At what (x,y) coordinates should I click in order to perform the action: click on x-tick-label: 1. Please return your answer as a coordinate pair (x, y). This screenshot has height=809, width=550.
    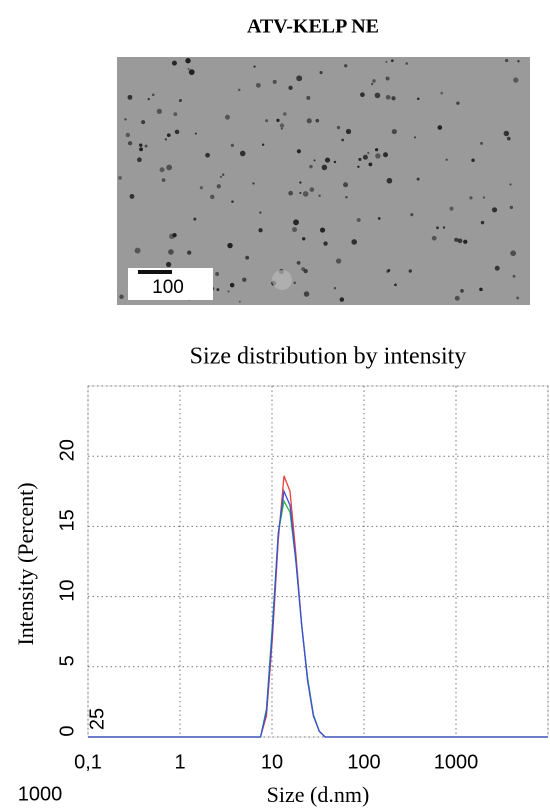
    Looking at the image, I should click on (179, 762).